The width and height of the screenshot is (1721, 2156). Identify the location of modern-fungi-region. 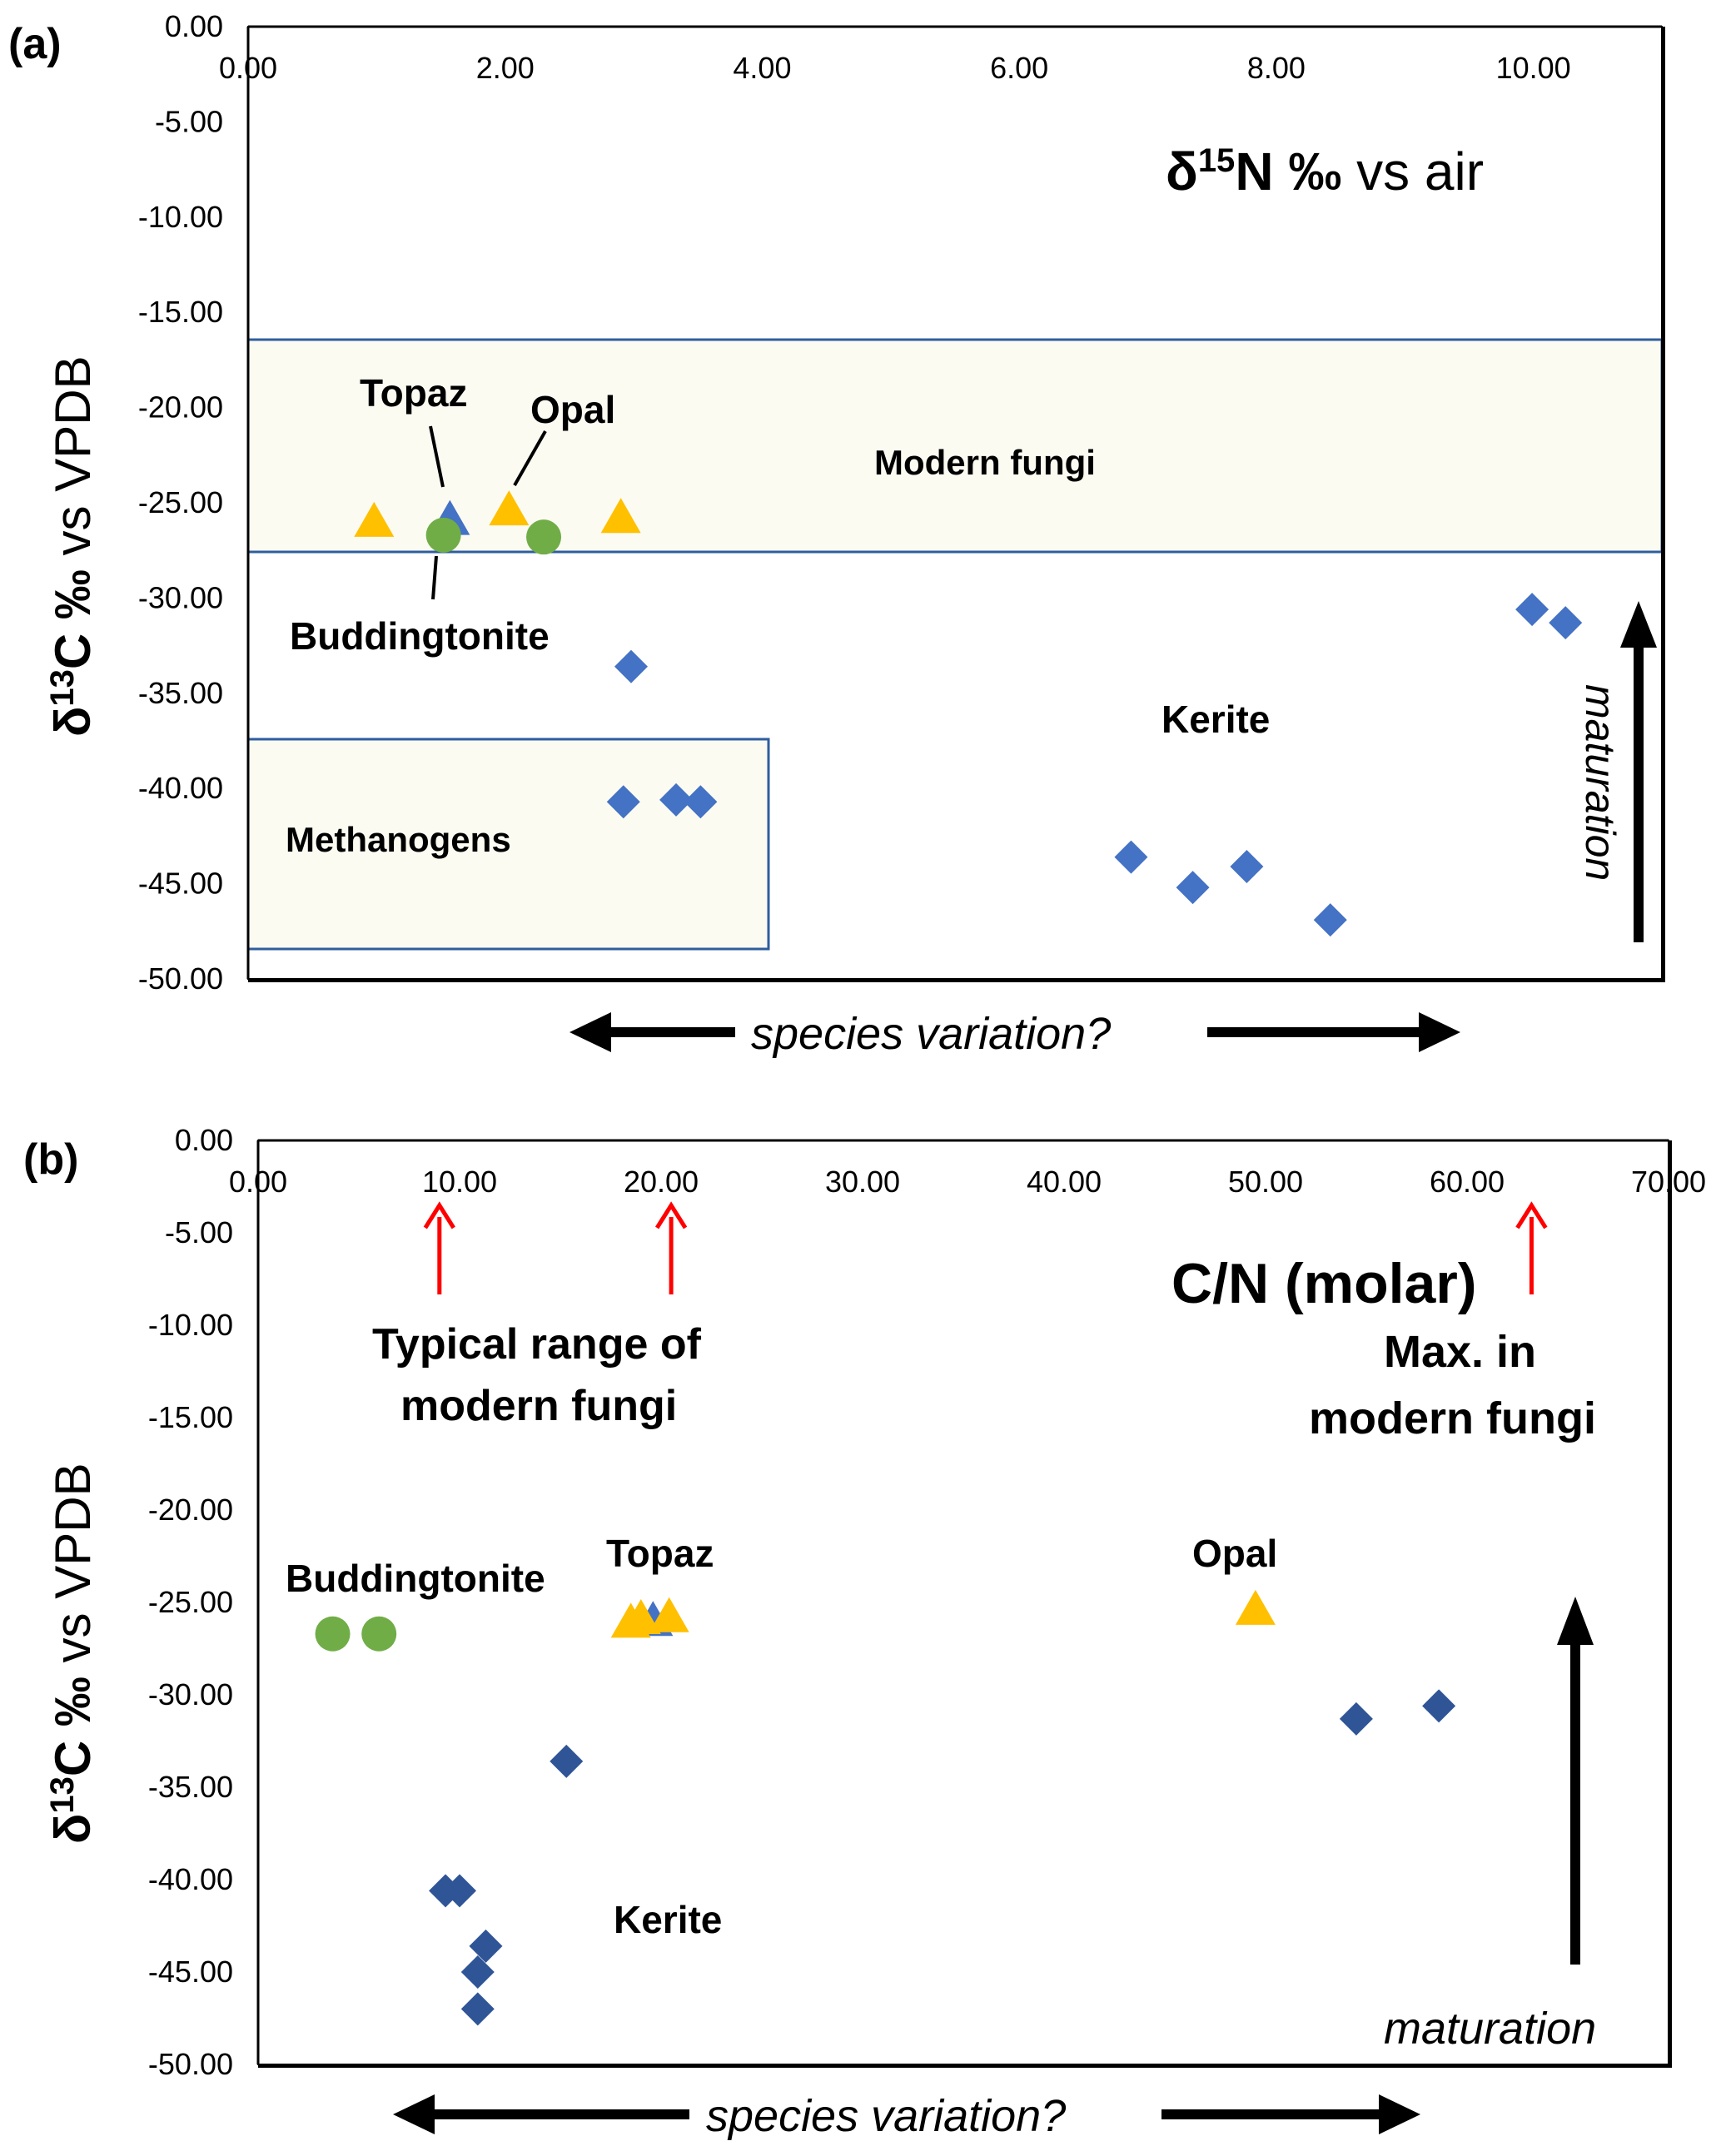
(955, 446).